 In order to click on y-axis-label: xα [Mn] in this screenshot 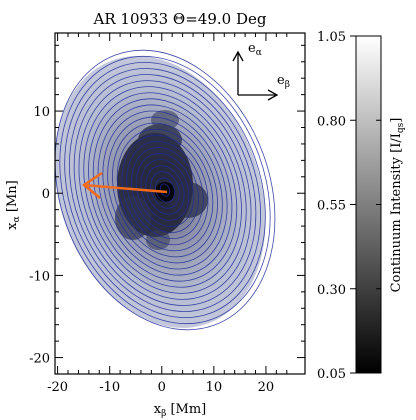, I will do `click(13, 204)`.